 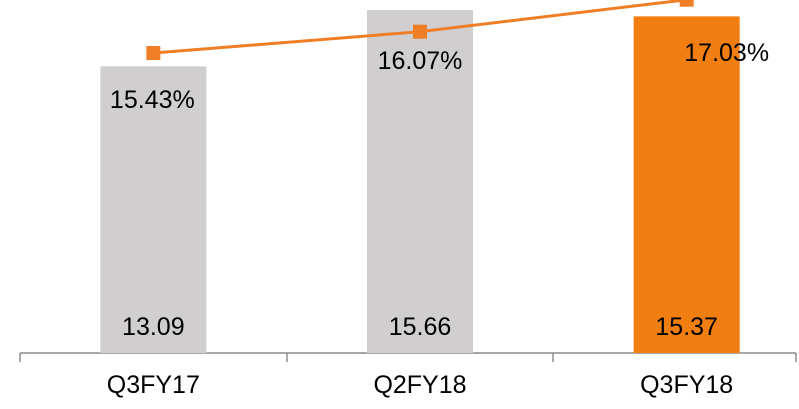 What do you see at coordinates (153, 385) in the screenshot?
I see `x-tick-label: Q3FY17` at bounding box center [153, 385].